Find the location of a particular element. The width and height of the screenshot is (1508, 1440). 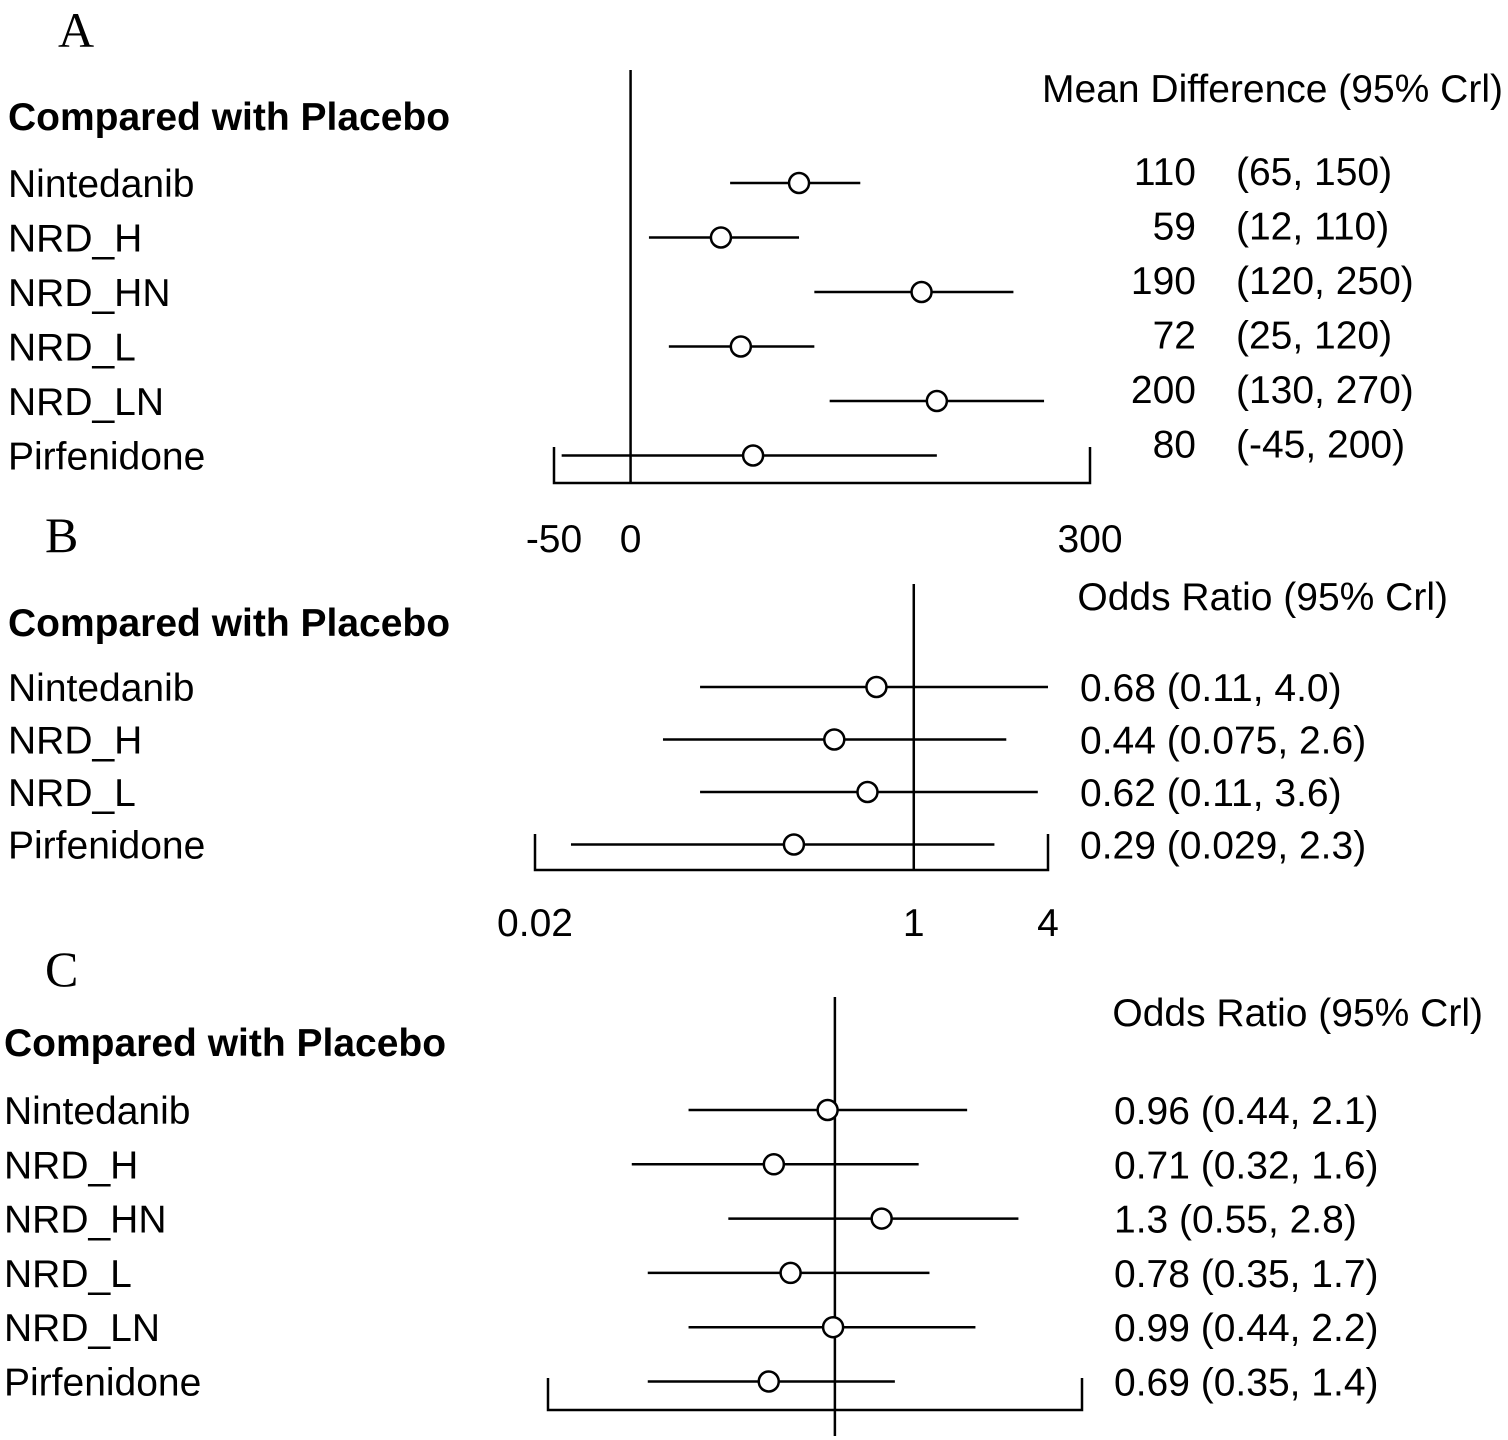

panel-b-effect-title: Odds Ratio (95% Crl) is located at coordinates (1262, 597).